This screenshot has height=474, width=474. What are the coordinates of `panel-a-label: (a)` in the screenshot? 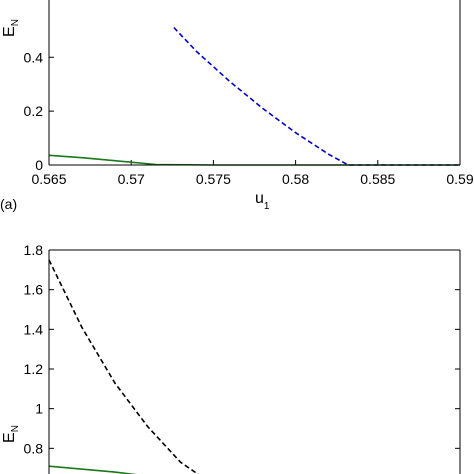 It's located at (8, 204).